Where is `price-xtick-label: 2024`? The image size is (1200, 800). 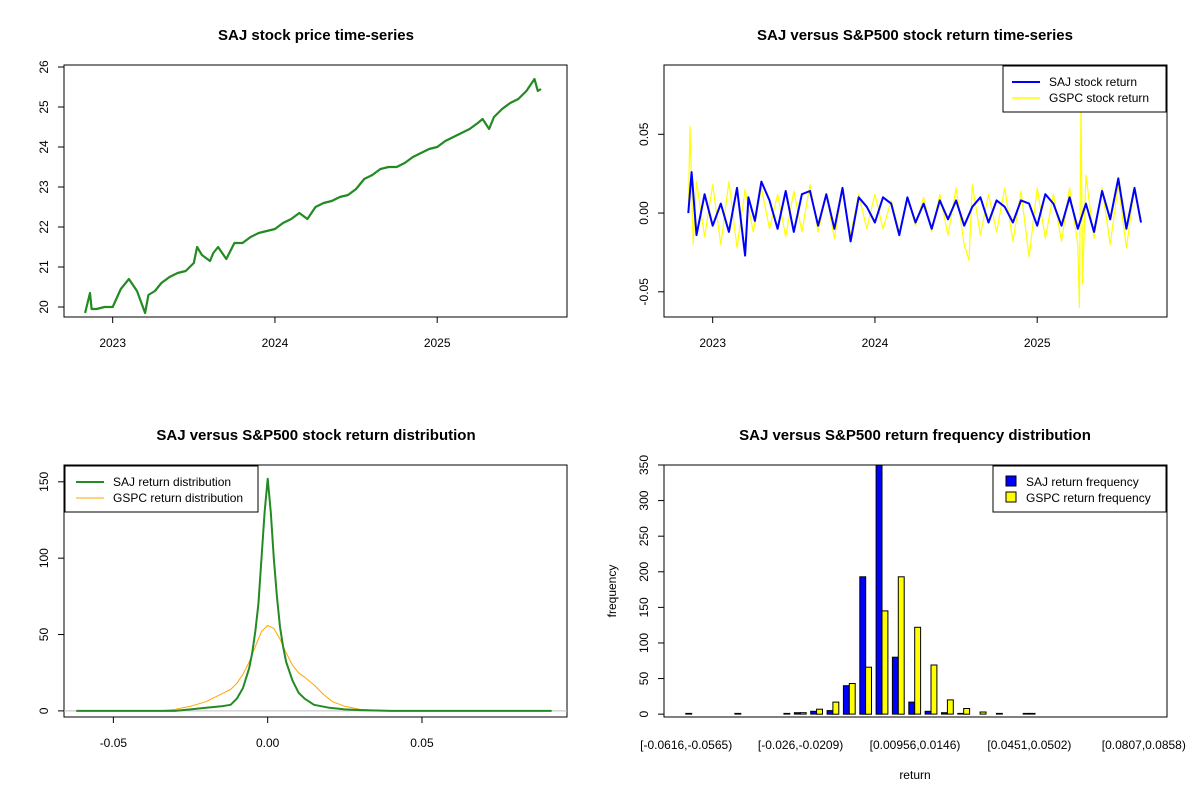 price-xtick-label: 2024 is located at coordinates (275, 343).